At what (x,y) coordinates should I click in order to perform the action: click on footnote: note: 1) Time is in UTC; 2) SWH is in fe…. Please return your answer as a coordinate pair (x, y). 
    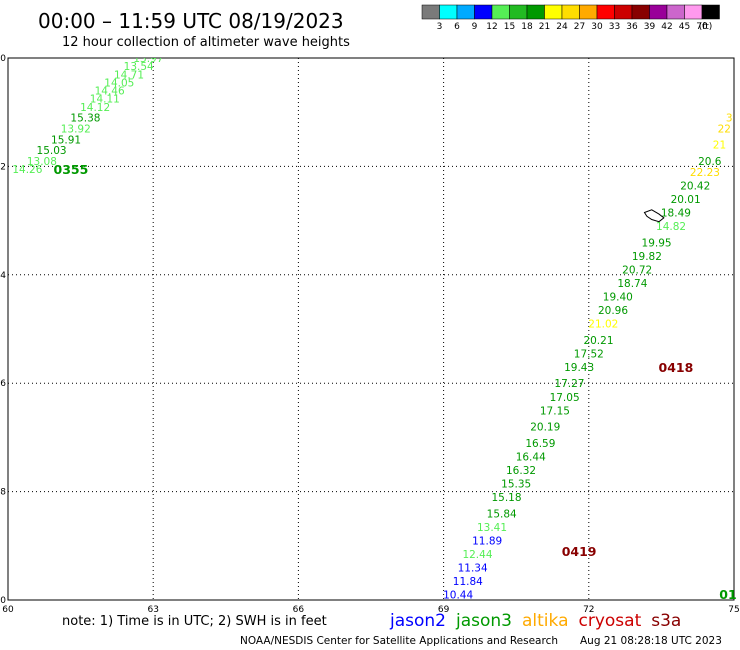
    Looking at the image, I should click on (194, 621).